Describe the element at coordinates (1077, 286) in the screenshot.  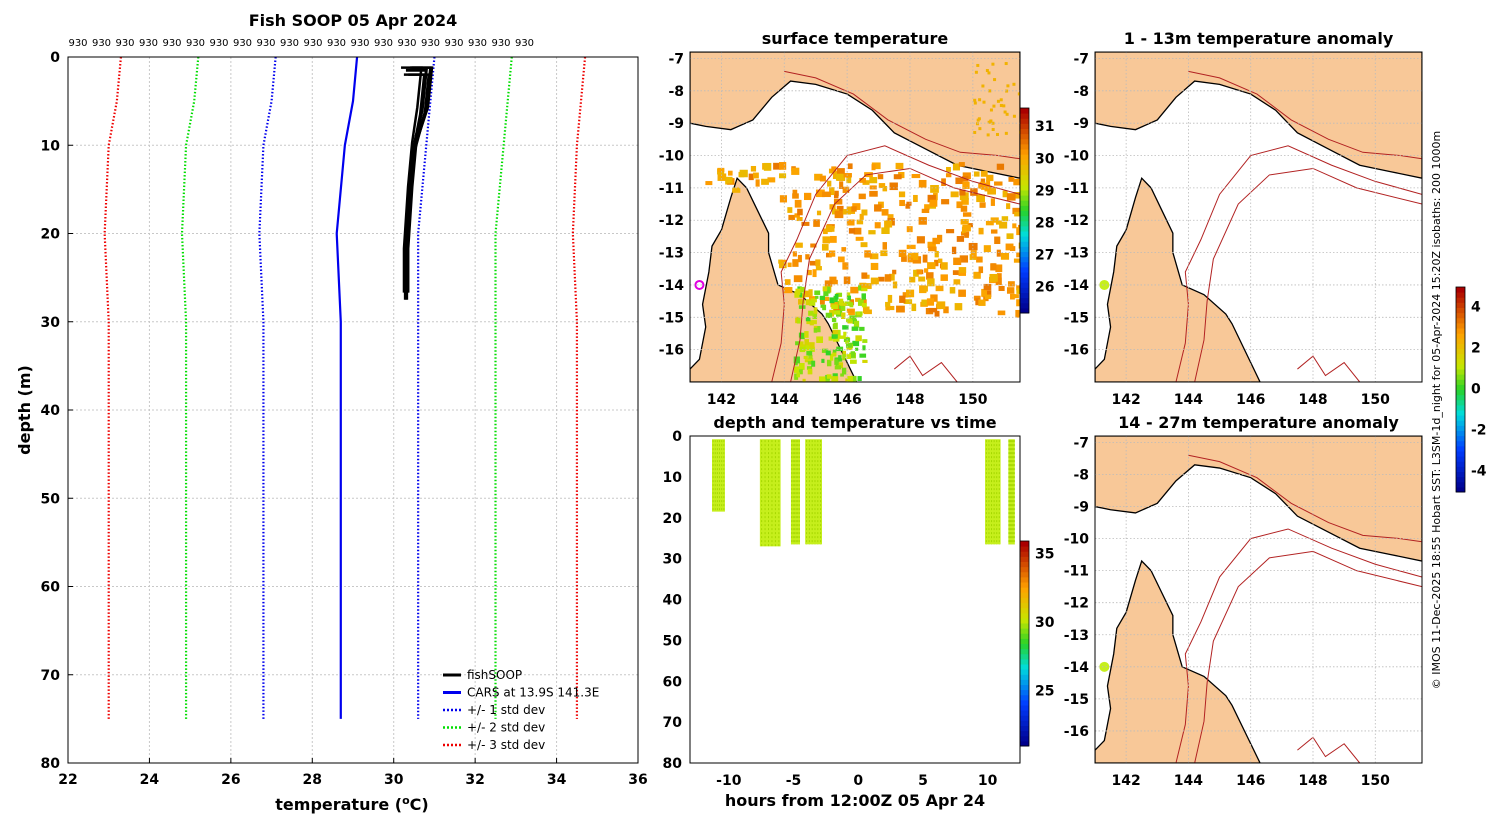
I see `map-y-tick-label: -14` at that location.